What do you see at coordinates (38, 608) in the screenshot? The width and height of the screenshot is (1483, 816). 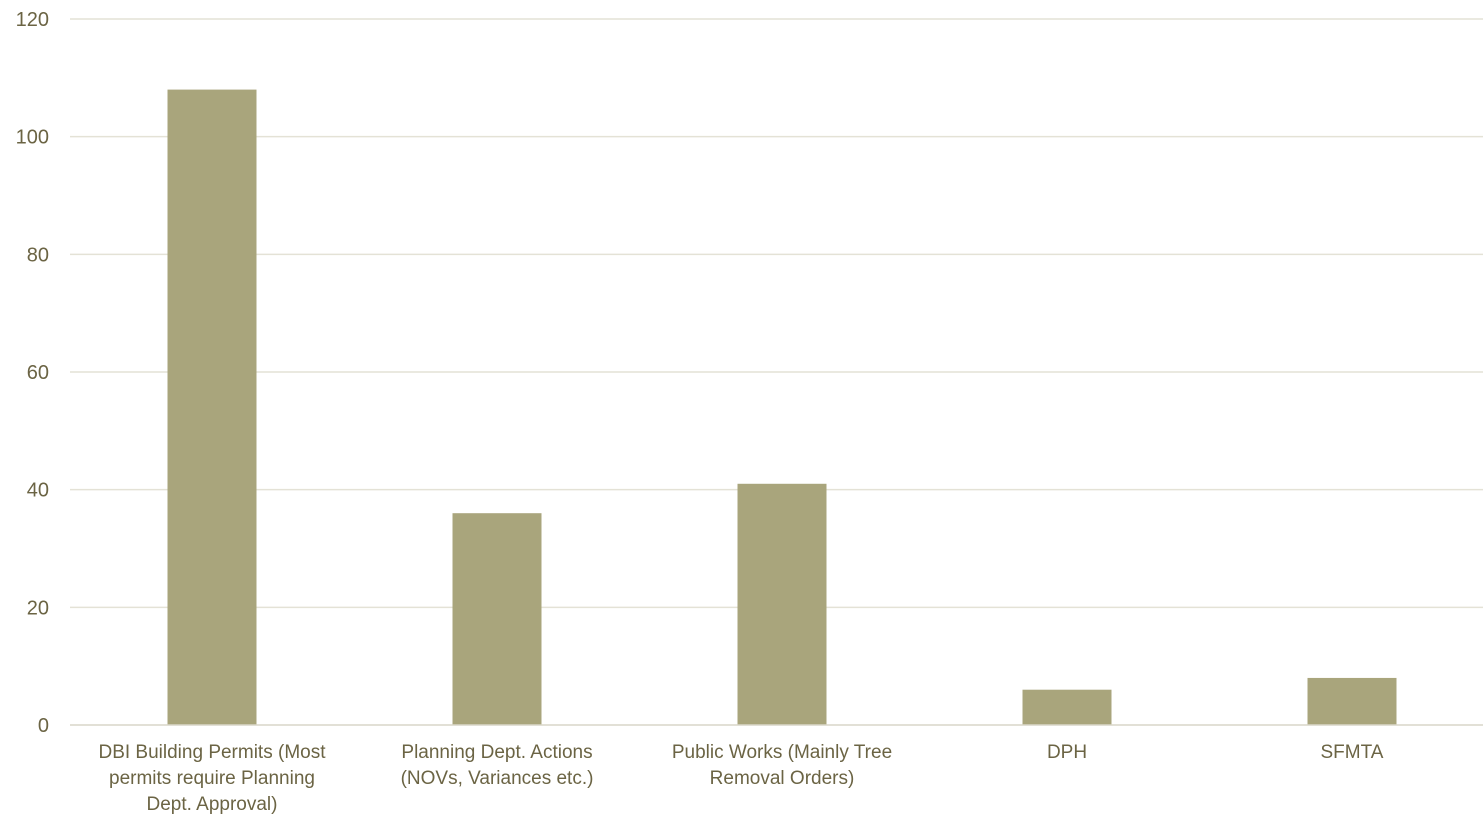 I see `y-tick-label: 20` at bounding box center [38, 608].